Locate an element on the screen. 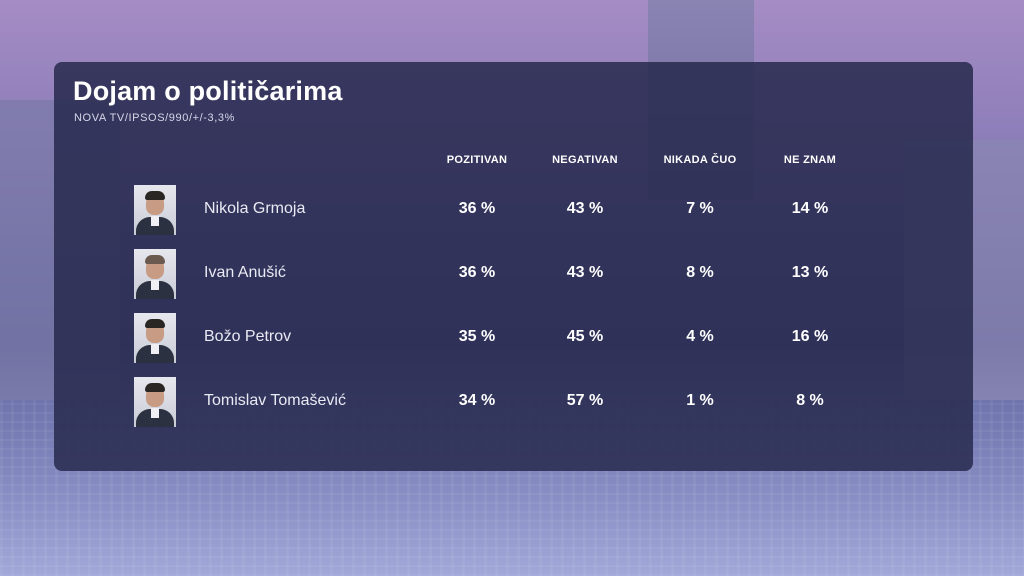 This screenshot has width=1024, height=576. politician-name: Nikola Grmoja is located at coordinates (255, 208).